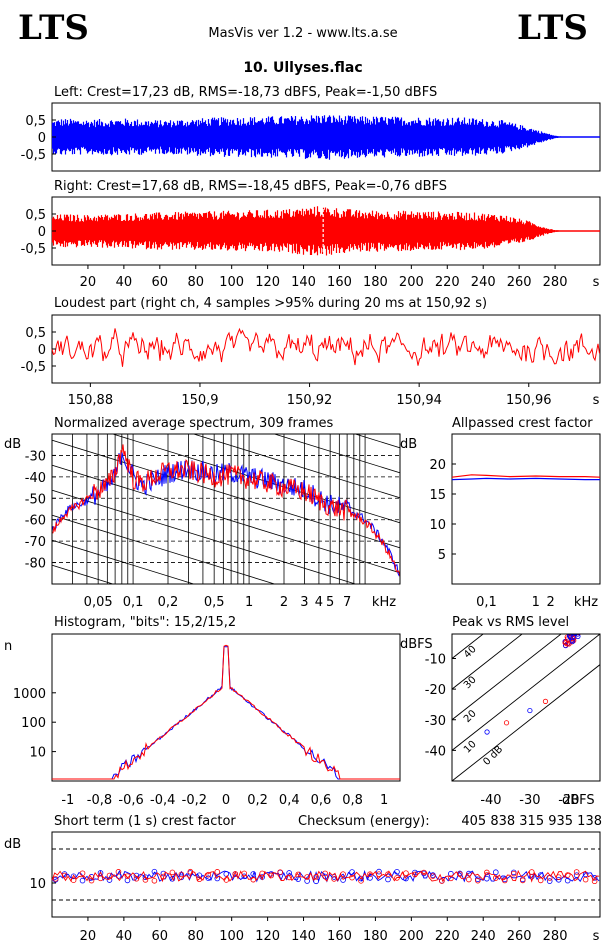 The width and height of the screenshot is (606, 946). What do you see at coordinates (529, 400) in the screenshot?
I see `loudest-xtick-4: 150,96` at bounding box center [529, 400].